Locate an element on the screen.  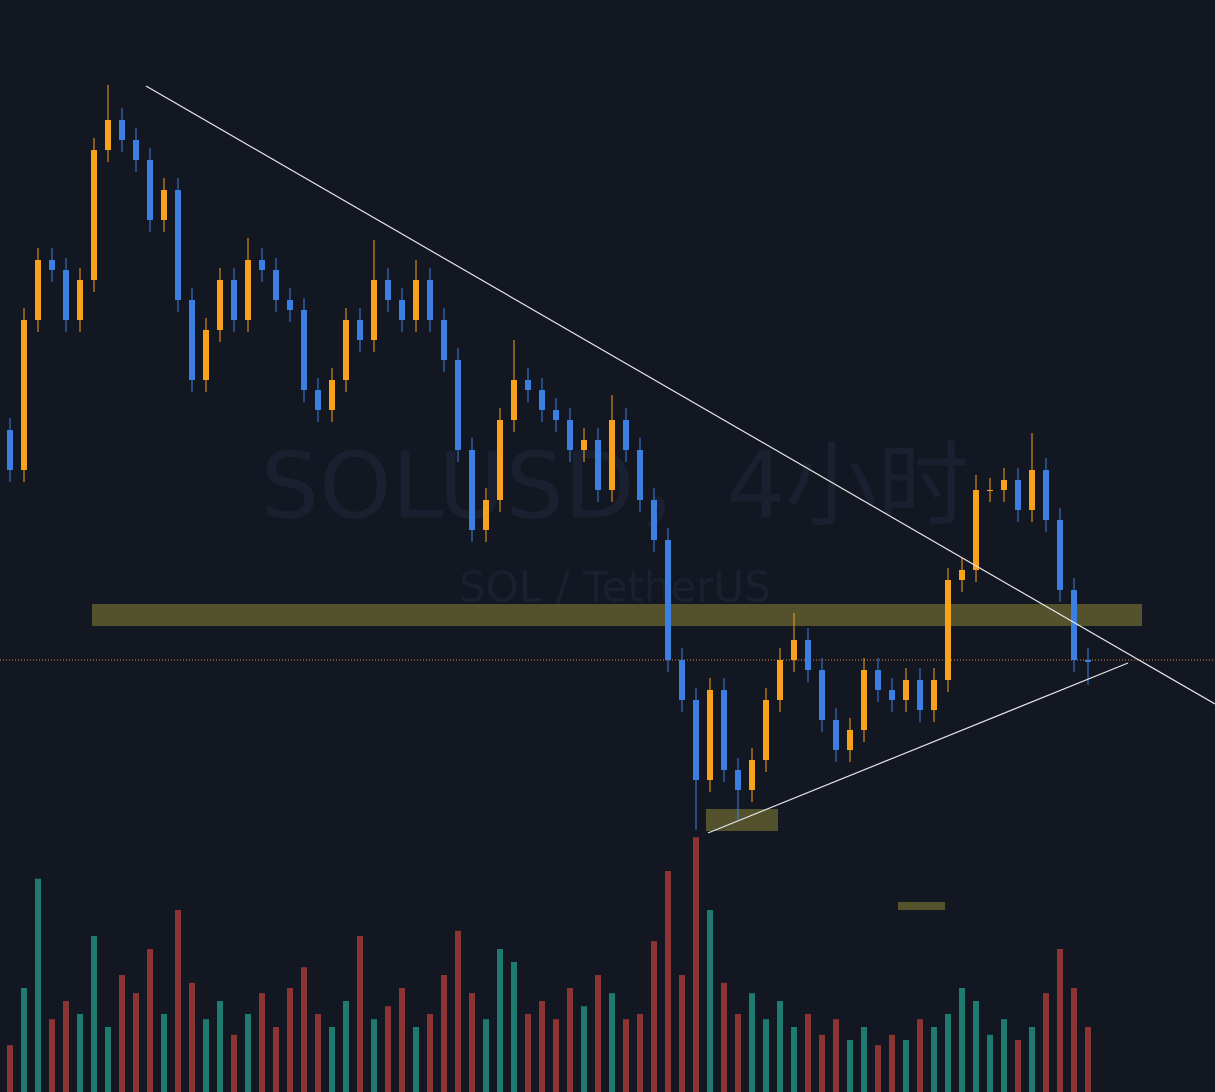
trend-line is located at coordinates (918, 748).